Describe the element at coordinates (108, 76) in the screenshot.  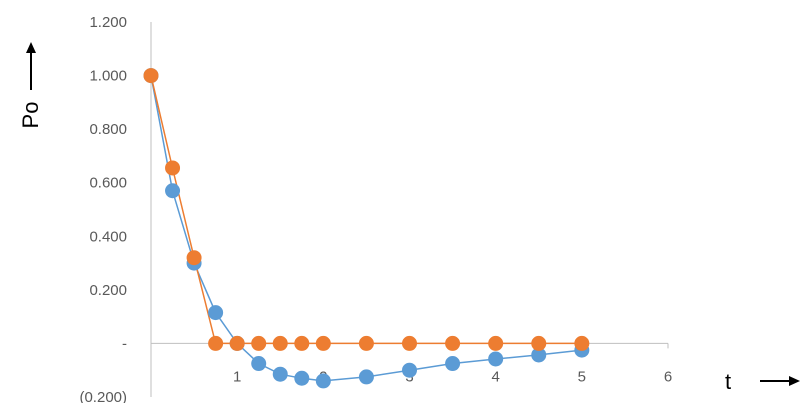
I see `y-tick-label: 1.000` at that location.